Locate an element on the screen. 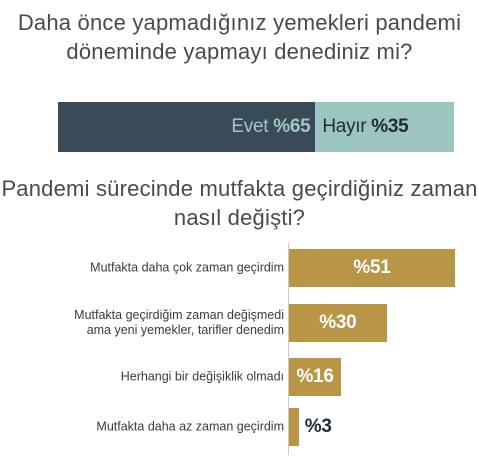 The image size is (479, 471). segment-value-evet: %65 is located at coordinates (292, 126).